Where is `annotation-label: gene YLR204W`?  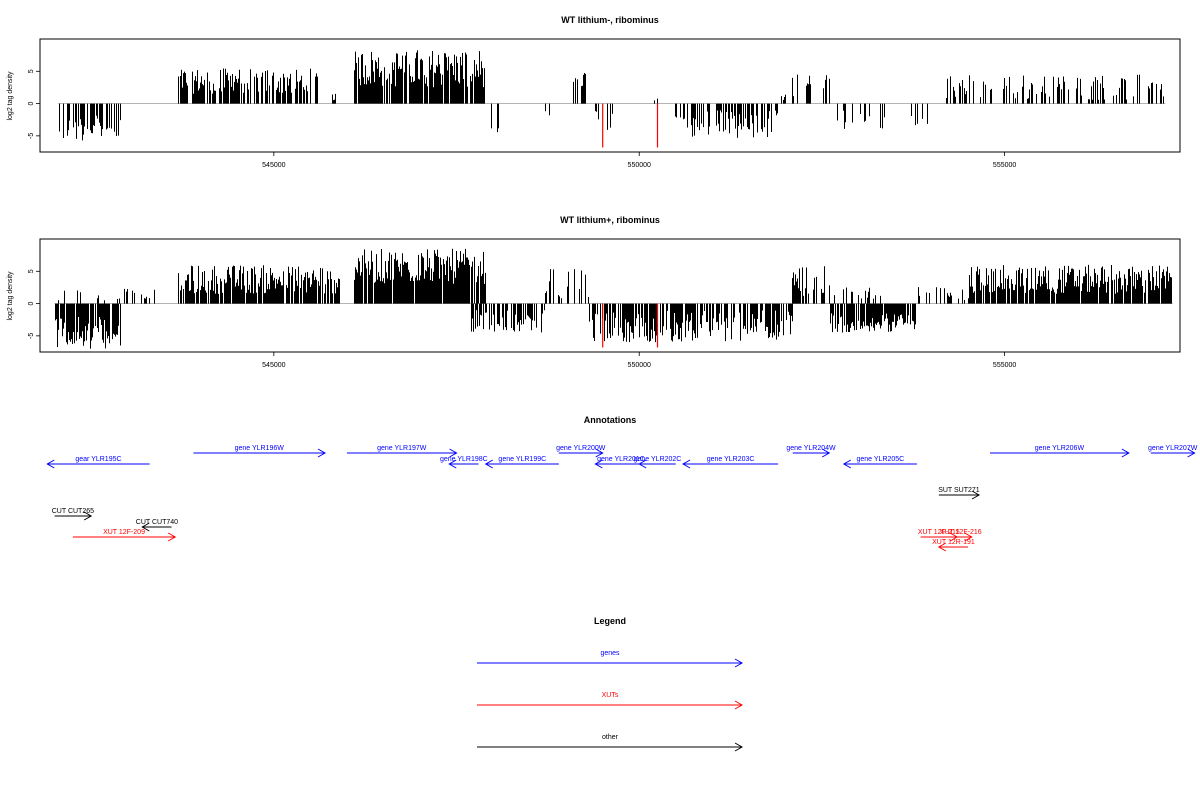 annotation-label: gene YLR204W is located at coordinates (811, 448).